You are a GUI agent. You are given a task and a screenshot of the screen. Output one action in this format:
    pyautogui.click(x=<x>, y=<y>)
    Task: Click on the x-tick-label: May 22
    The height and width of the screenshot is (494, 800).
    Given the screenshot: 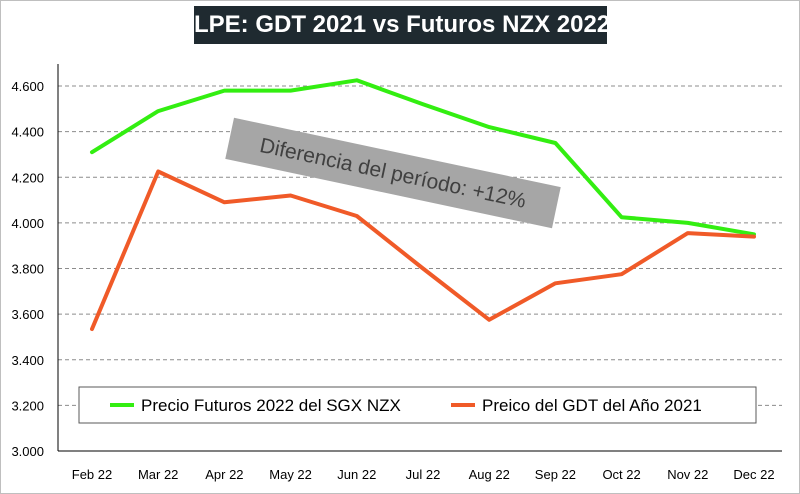 What is the action you would take?
    pyautogui.click(x=290, y=474)
    